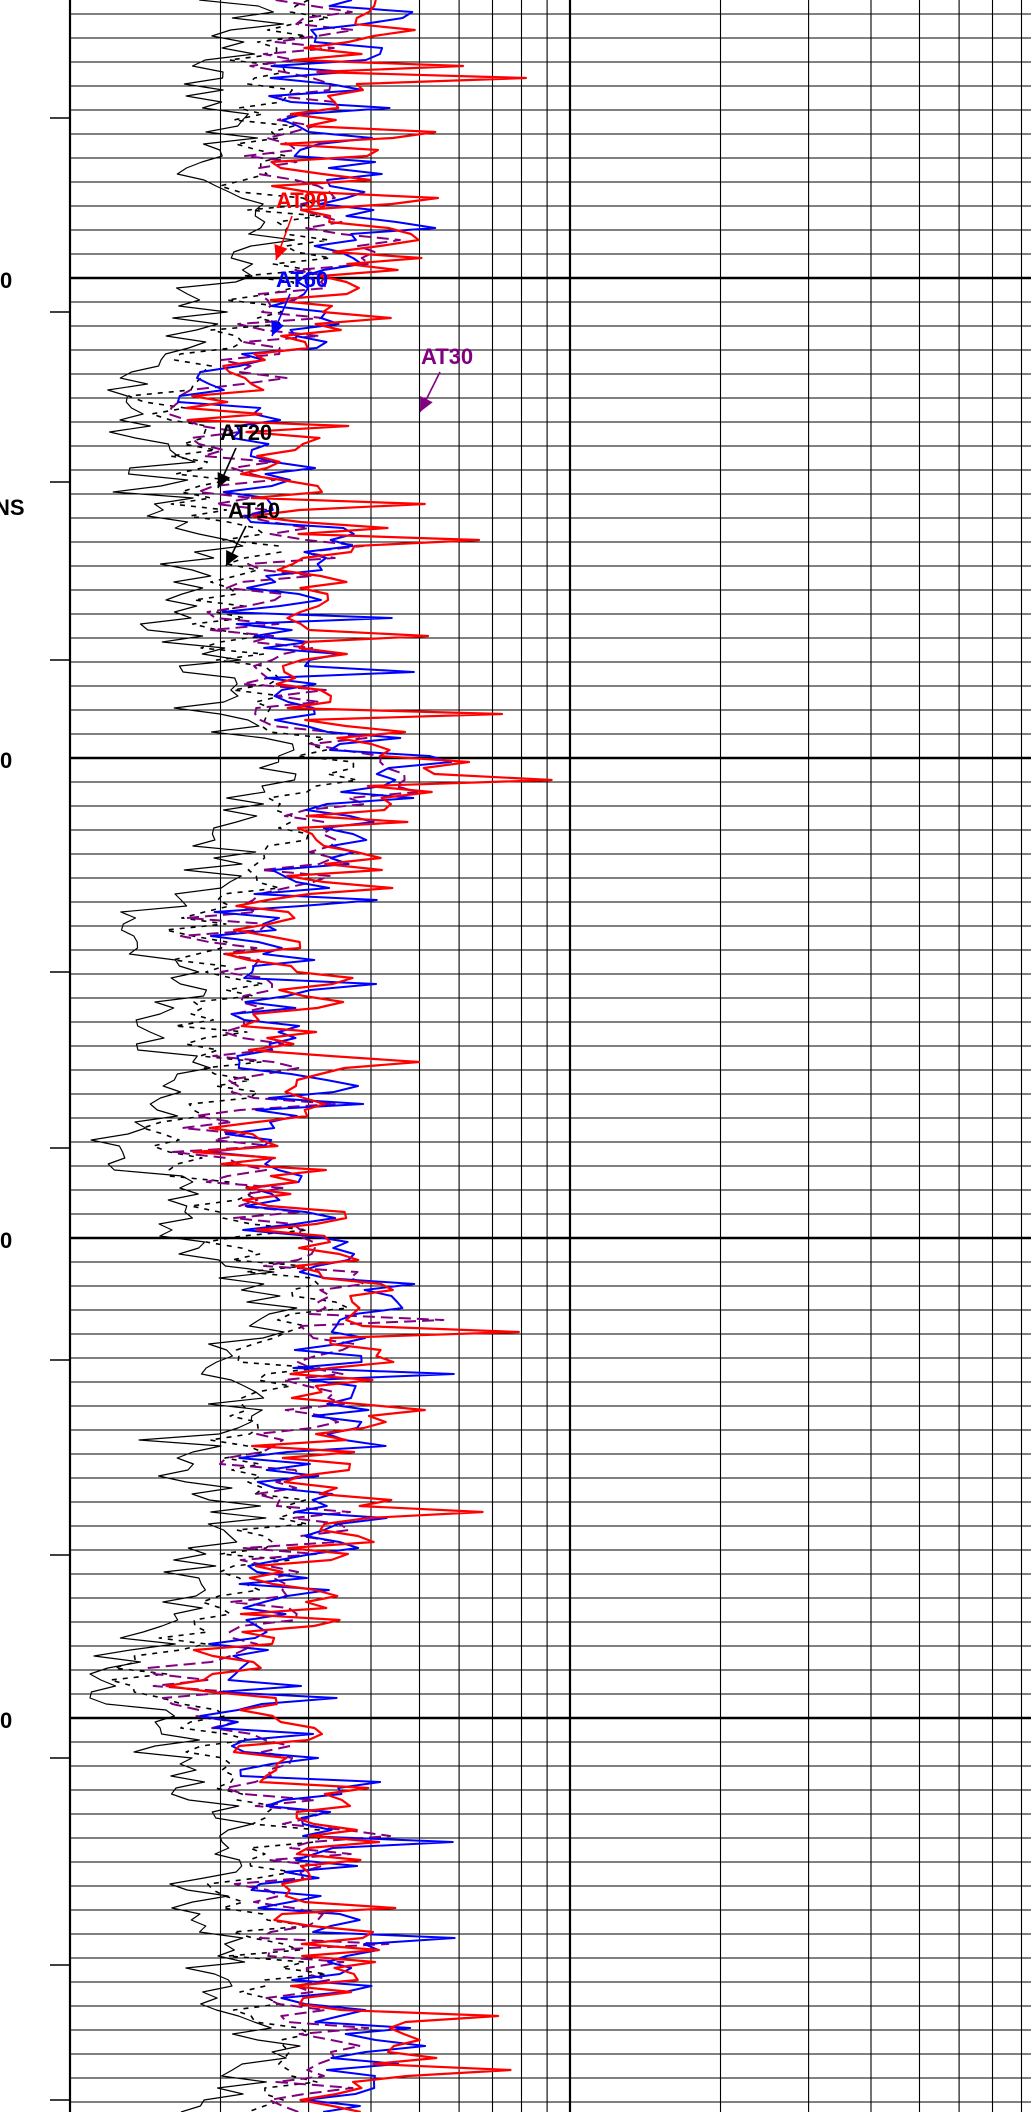 The width and height of the screenshot is (1031, 2112). What do you see at coordinates (6, 760) in the screenshot?
I see `depth-label-2: 0` at bounding box center [6, 760].